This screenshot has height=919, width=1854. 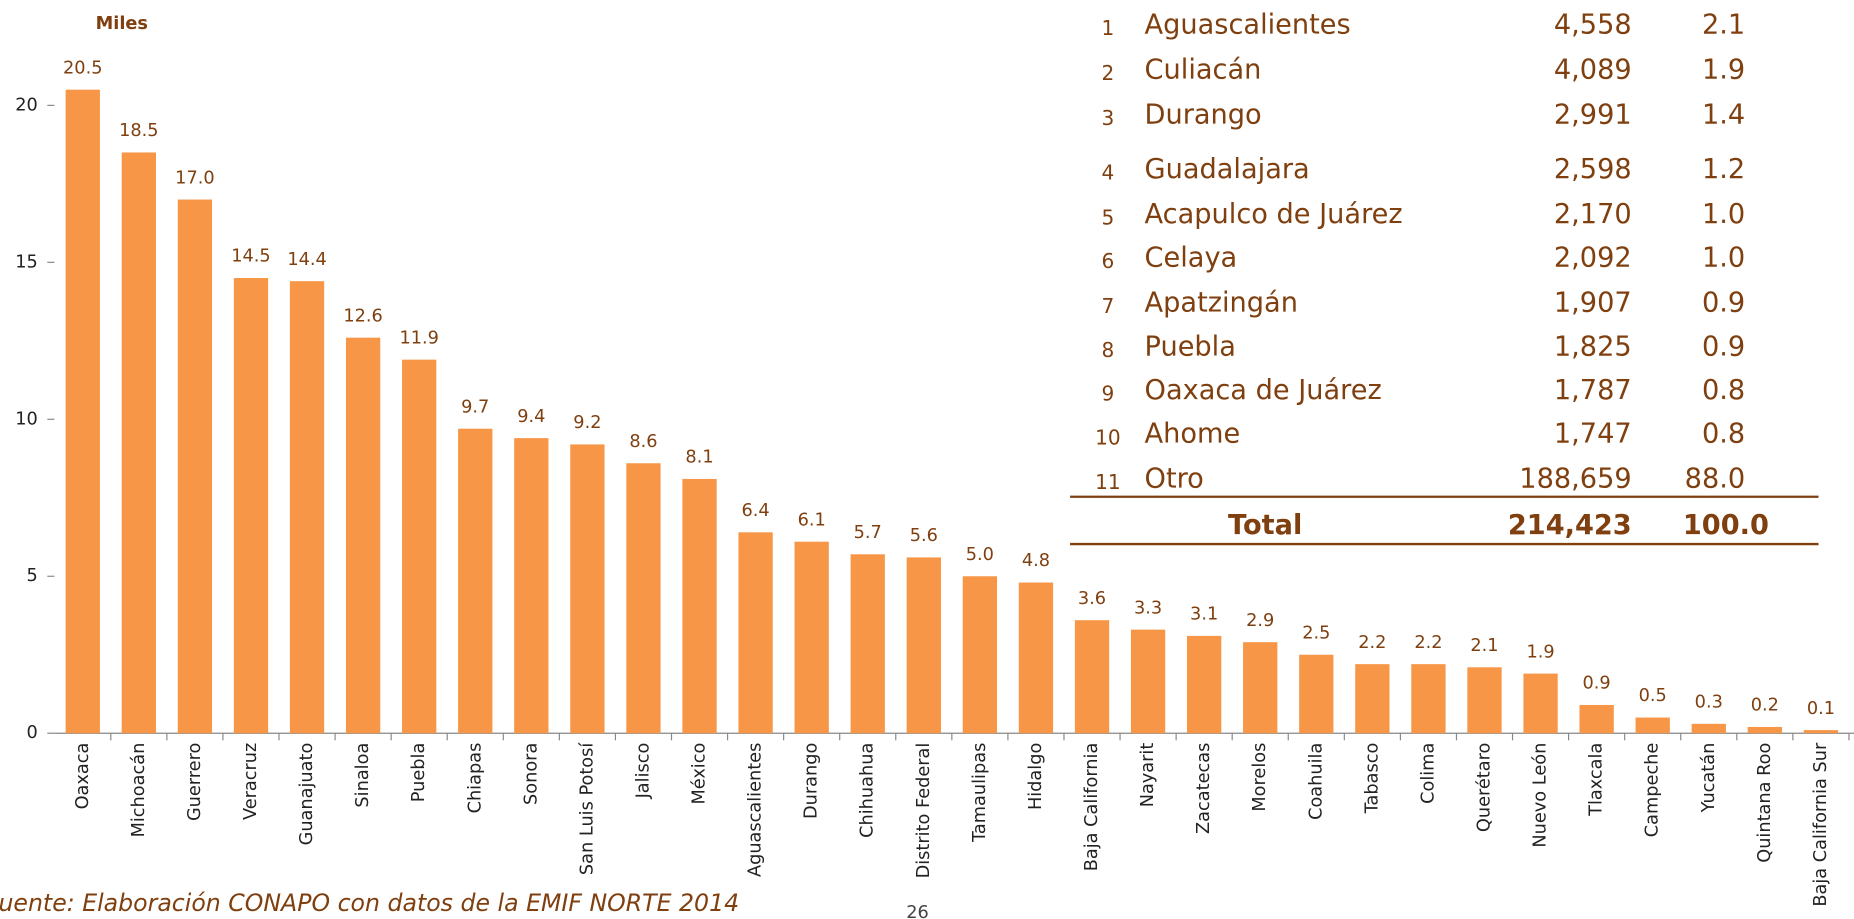 I want to click on table-percent: 88.0, so click(x=1715, y=479).